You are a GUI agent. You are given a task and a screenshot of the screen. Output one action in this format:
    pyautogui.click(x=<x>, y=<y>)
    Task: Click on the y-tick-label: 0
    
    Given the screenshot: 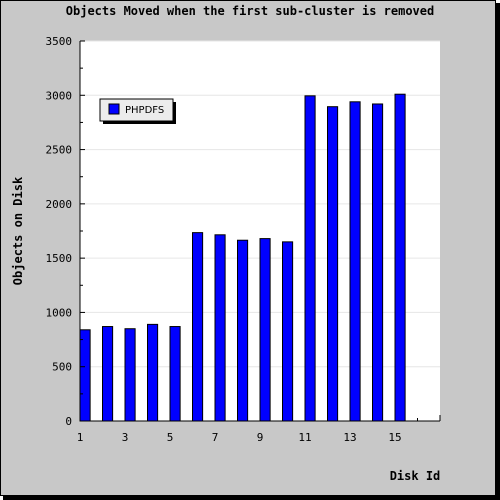 What is the action you would take?
    pyautogui.click(x=68, y=421)
    